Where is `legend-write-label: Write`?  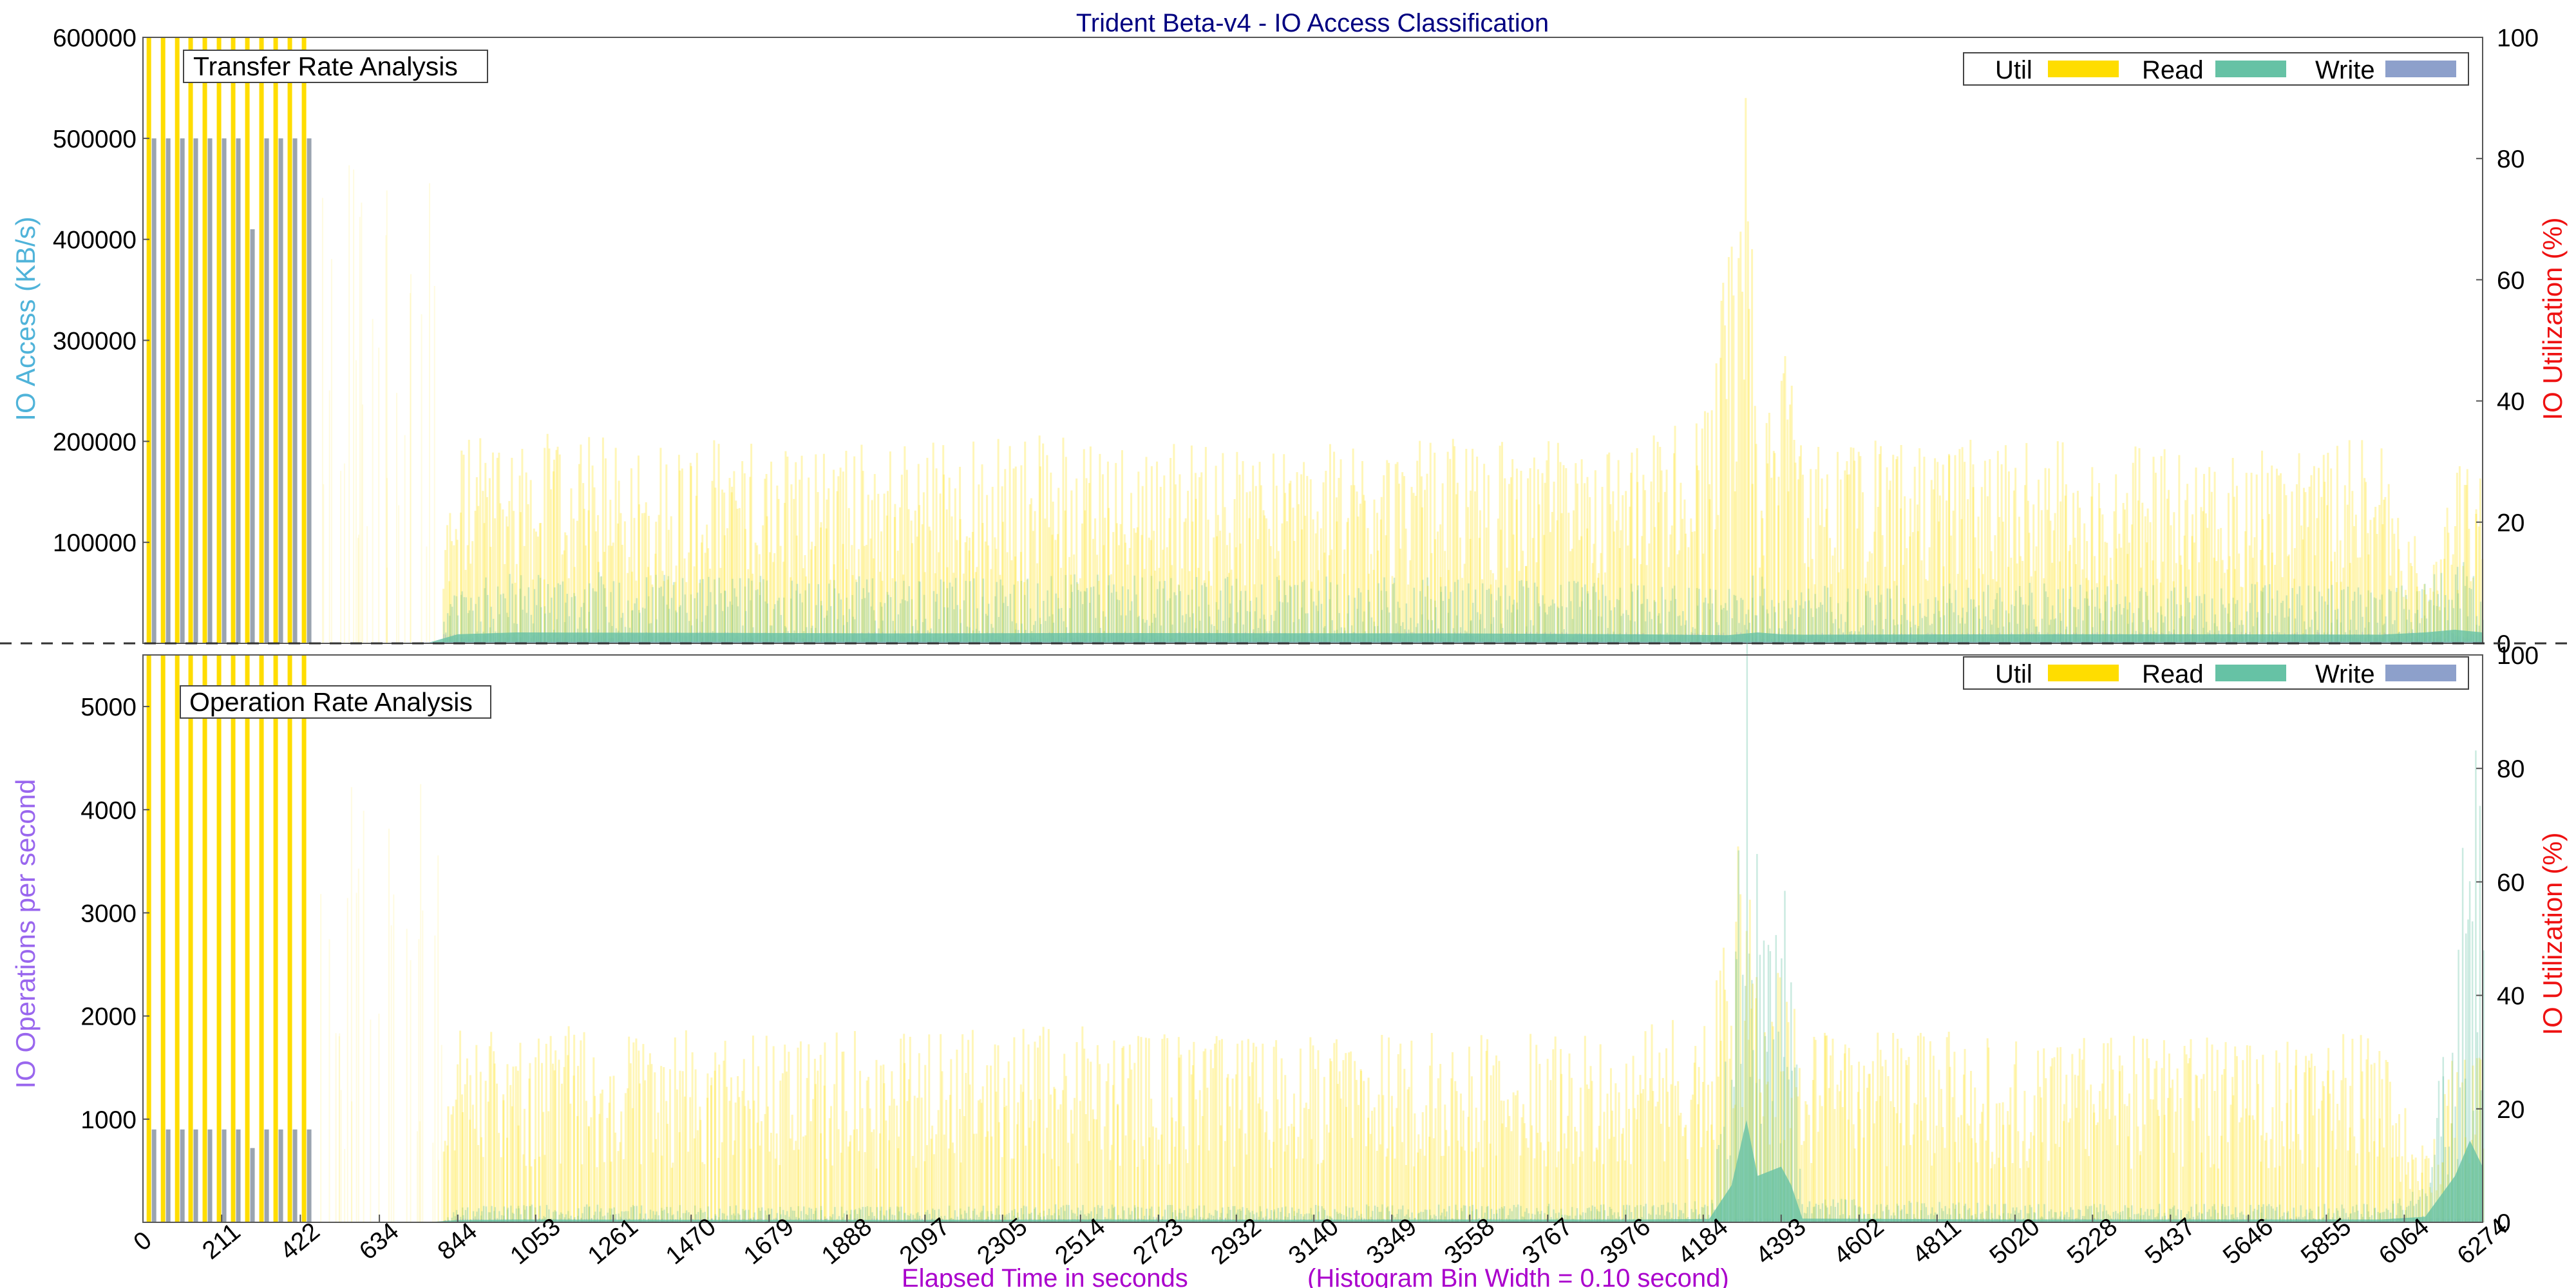 legend-write-label: Write is located at coordinates (2345, 70).